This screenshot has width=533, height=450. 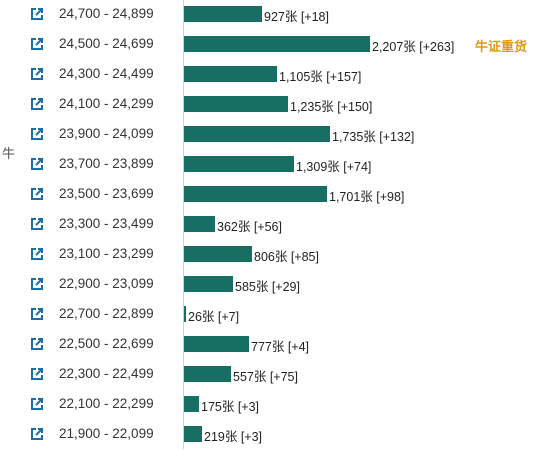 What do you see at coordinates (106, 163) in the screenshot?
I see `category-label: 23,700 - 23,899` at bounding box center [106, 163].